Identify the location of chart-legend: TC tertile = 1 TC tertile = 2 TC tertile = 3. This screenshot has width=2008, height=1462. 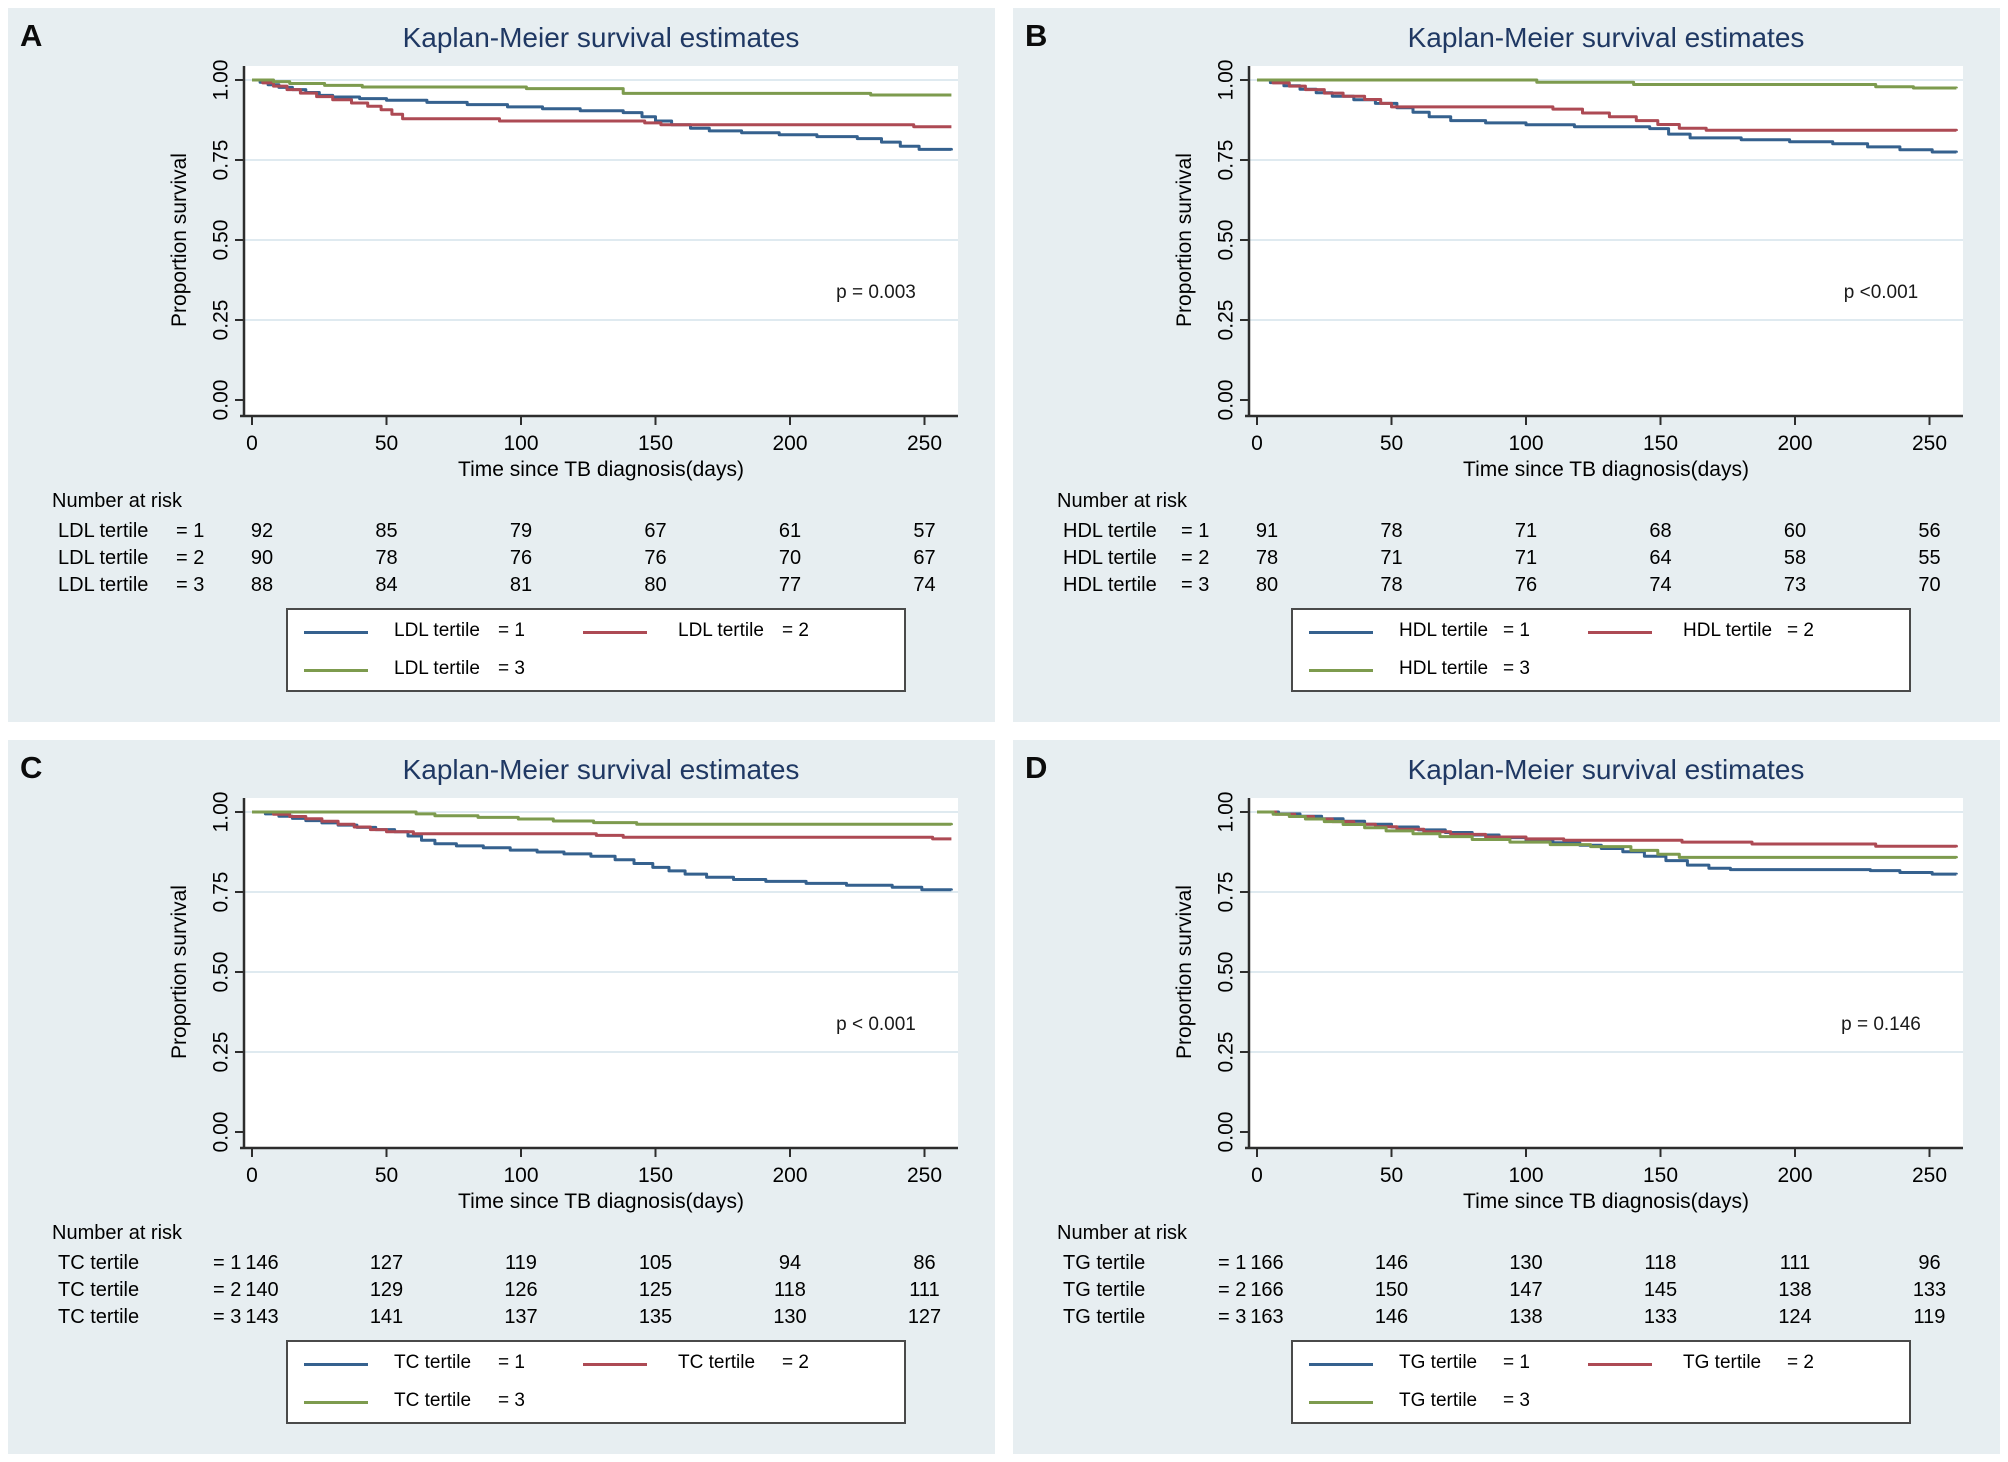
(596, 1382).